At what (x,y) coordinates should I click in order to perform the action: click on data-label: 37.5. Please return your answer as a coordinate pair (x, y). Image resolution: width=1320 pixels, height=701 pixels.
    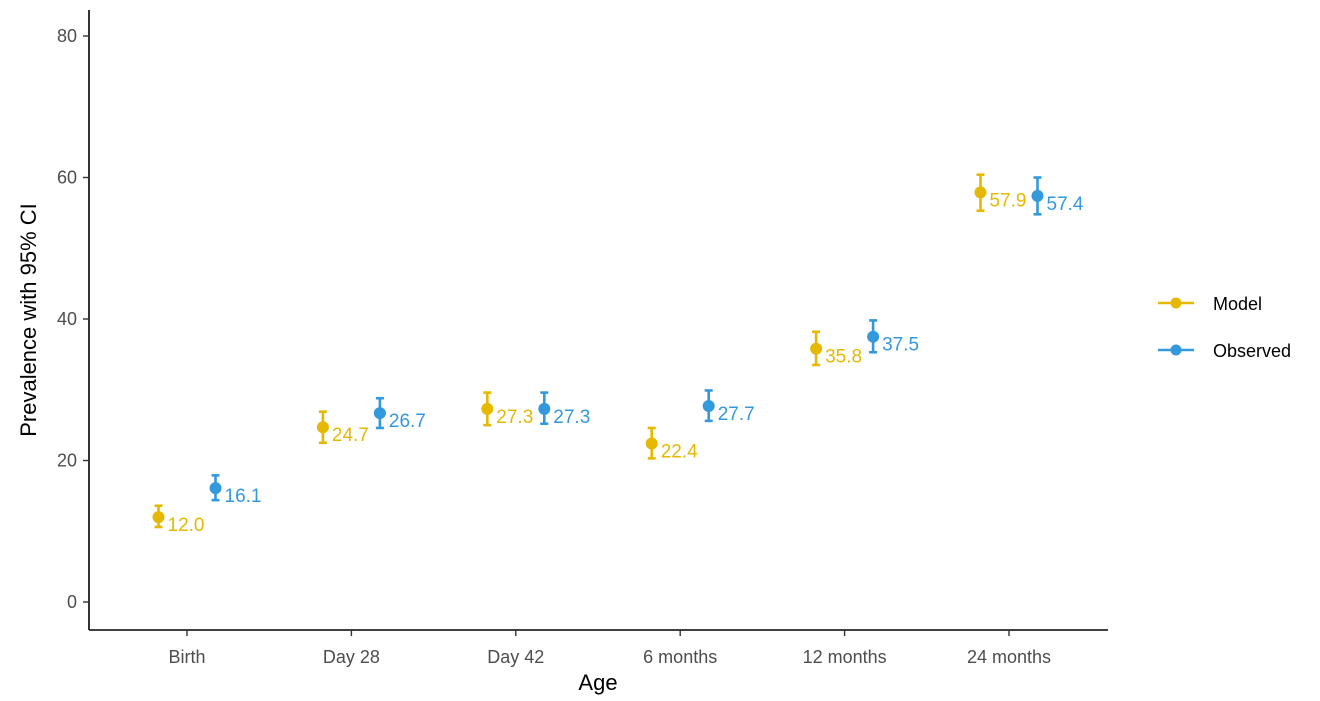
    Looking at the image, I should click on (900, 345).